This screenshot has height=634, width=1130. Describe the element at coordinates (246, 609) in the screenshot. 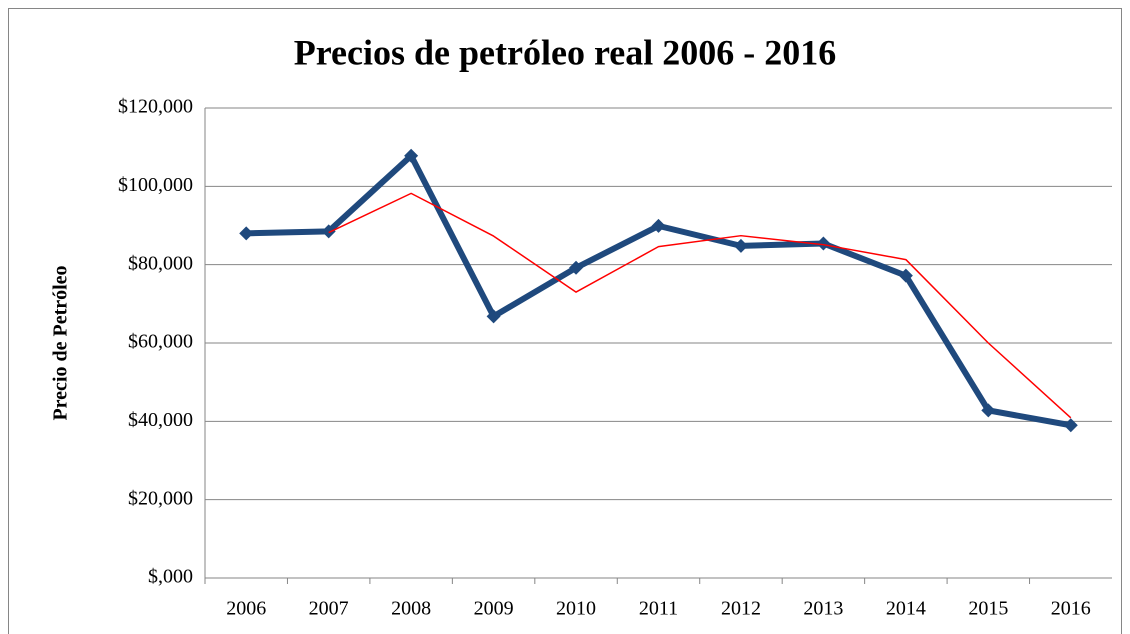

I see `x-tick-label: 2006` at that location.